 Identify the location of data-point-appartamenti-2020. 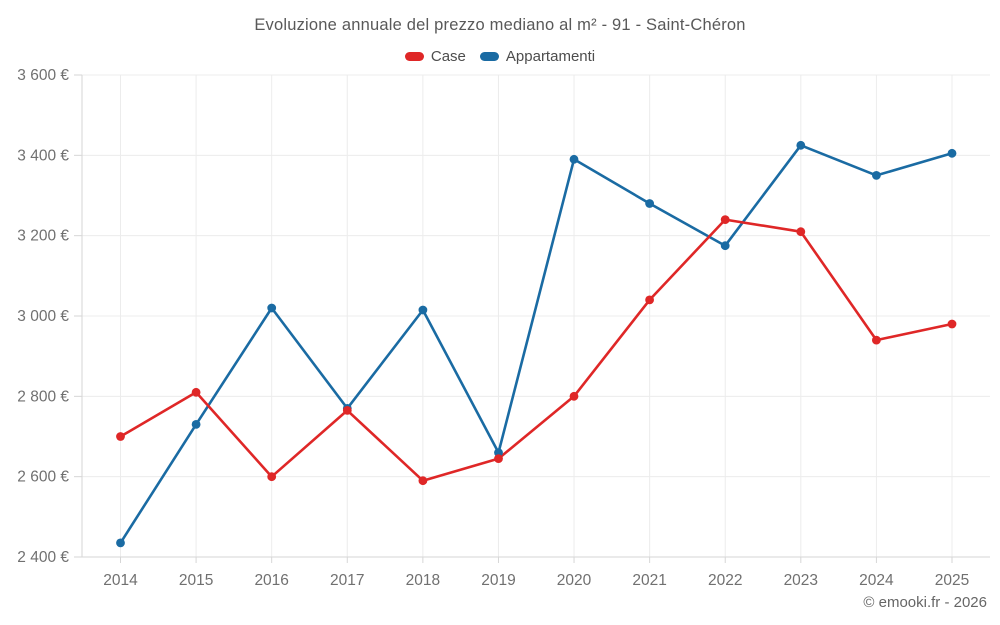
(574, 159).